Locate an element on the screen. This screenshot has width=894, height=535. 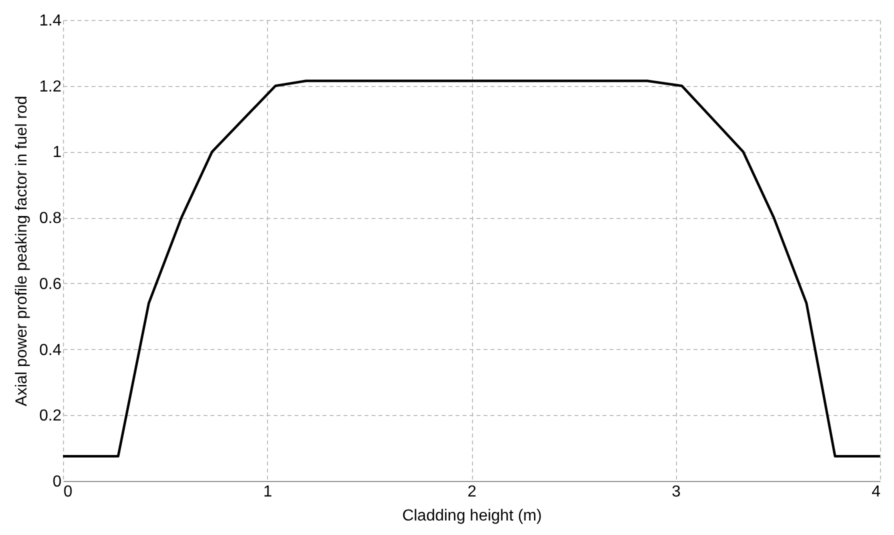
y-tick-label: 1 is located at coordinates (57, 153).